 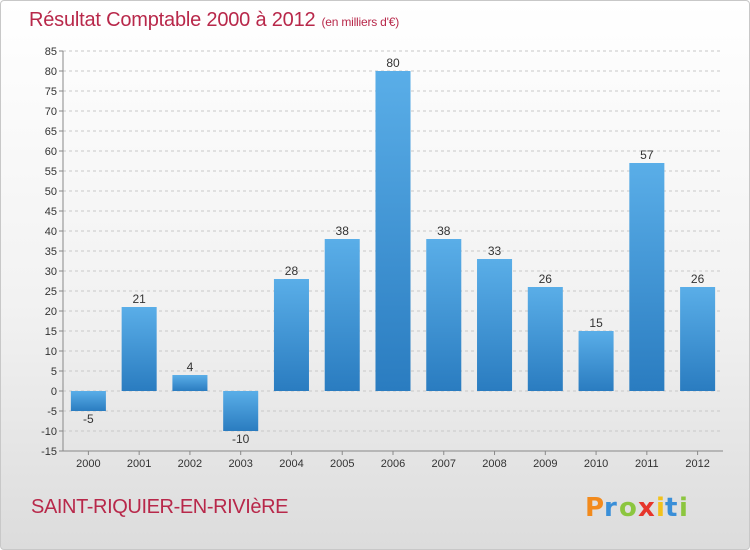 What do you see at coordinates (172, 20) in the screenshot?
I see `chart-title-text: Résultat Comptable 2000 à 2012` at bounding box center [172, 20].